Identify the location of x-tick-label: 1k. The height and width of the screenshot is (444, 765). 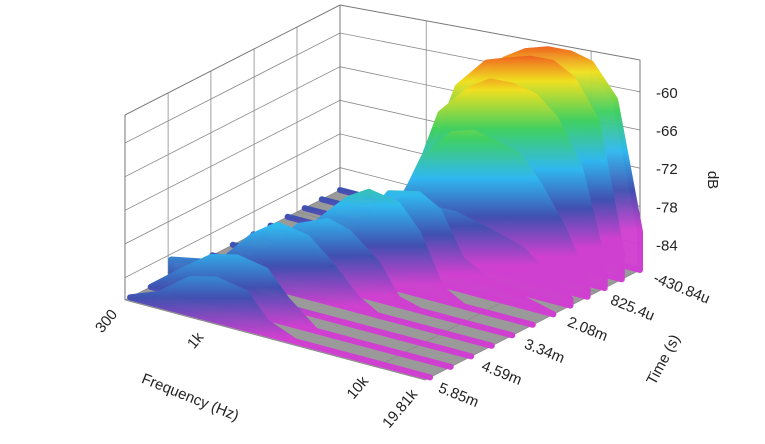
(196, 340).